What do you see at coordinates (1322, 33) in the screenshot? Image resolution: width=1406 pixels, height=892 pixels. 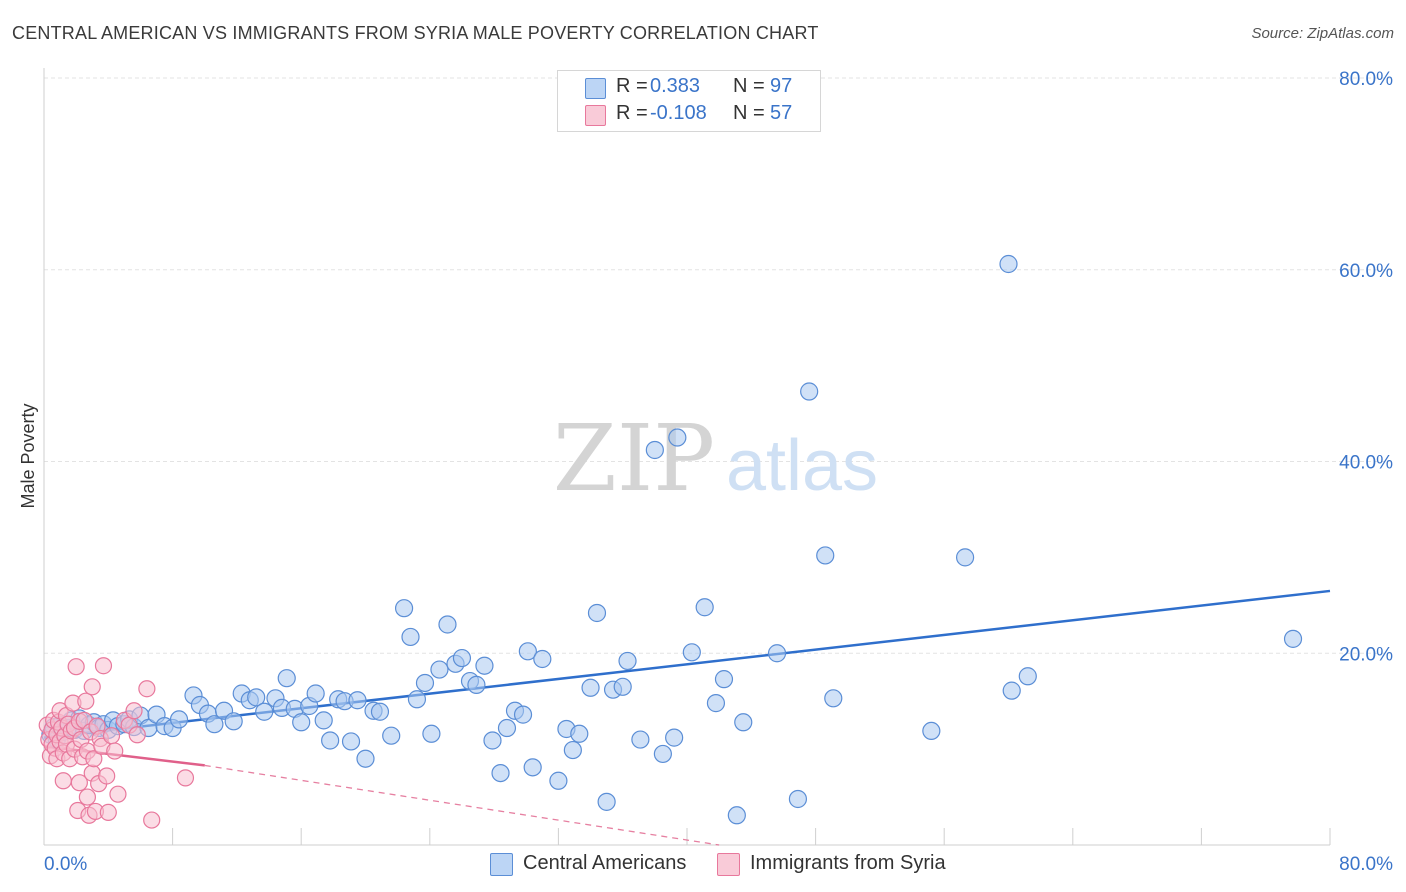 I see `source-label: Source: ZipAtlas.com` at bounding box center [1322, 33].